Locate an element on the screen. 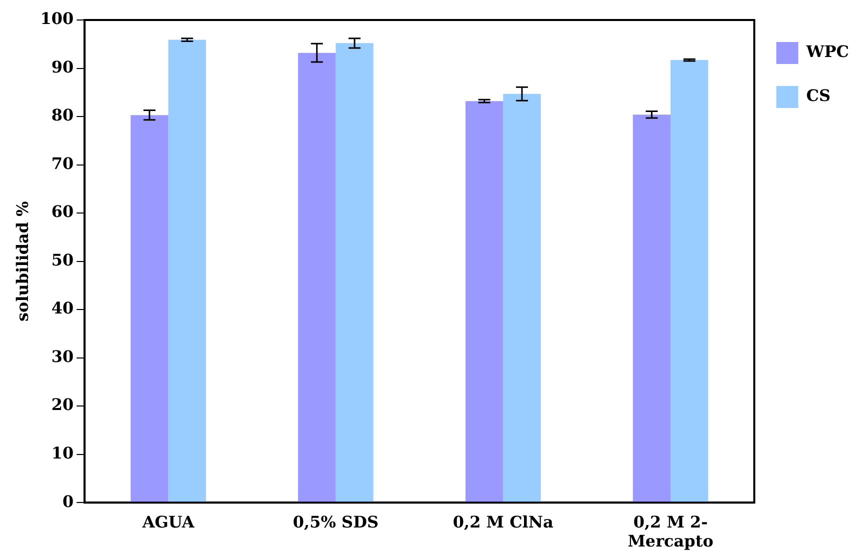 Image resolution: width=859 pixels, height=555 pixels. x-tick-label: 0,2 M ClNa is located at coordinates (503, 522).